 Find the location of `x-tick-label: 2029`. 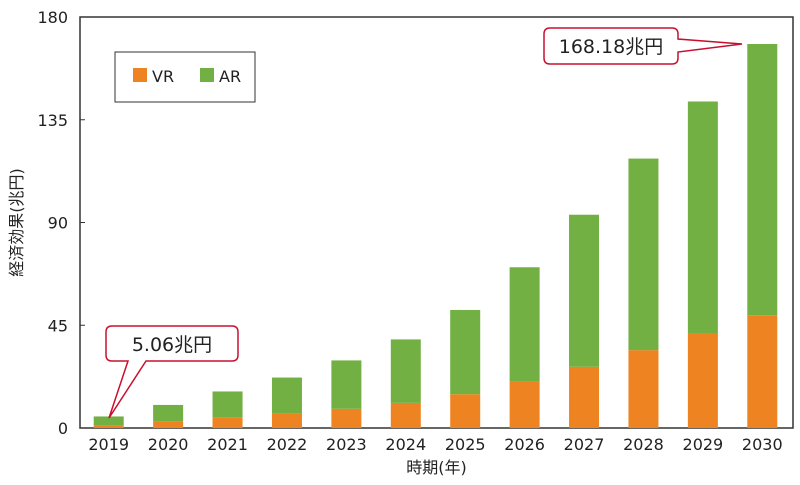

x-tick-label: 2029 is located at coordinates (703, 444).